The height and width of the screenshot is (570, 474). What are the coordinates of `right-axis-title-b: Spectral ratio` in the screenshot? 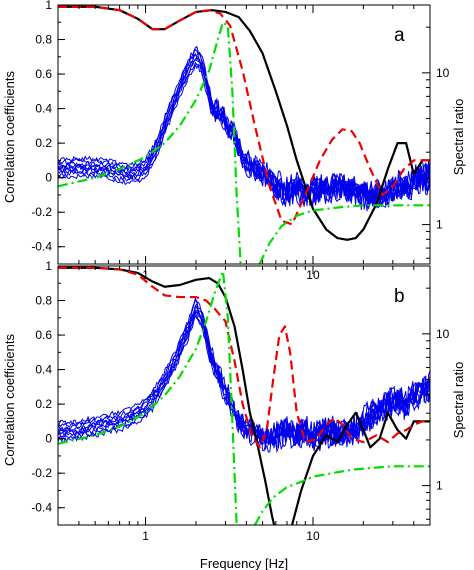 It's located at (458, 400).